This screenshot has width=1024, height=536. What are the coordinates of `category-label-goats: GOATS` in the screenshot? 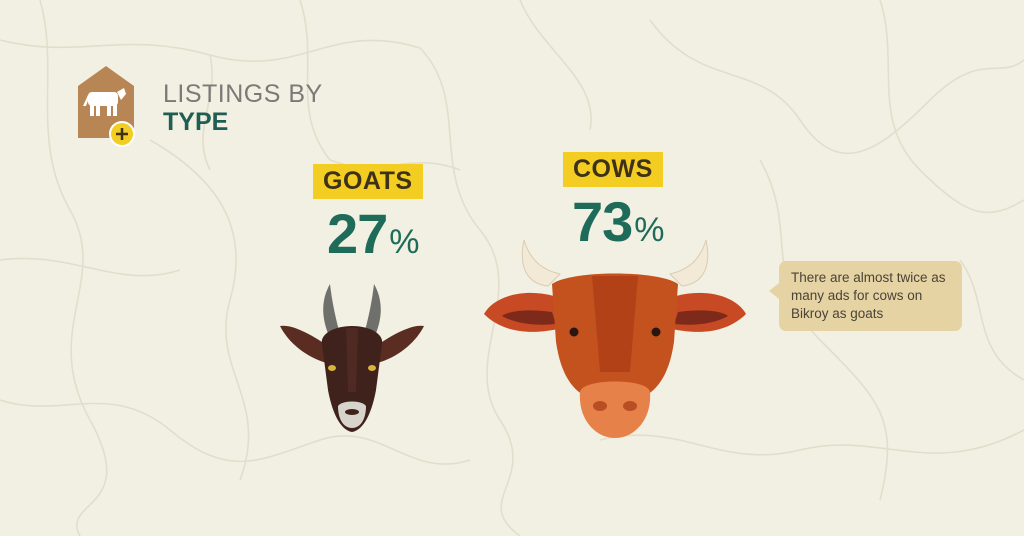 It's located at (368, 181).